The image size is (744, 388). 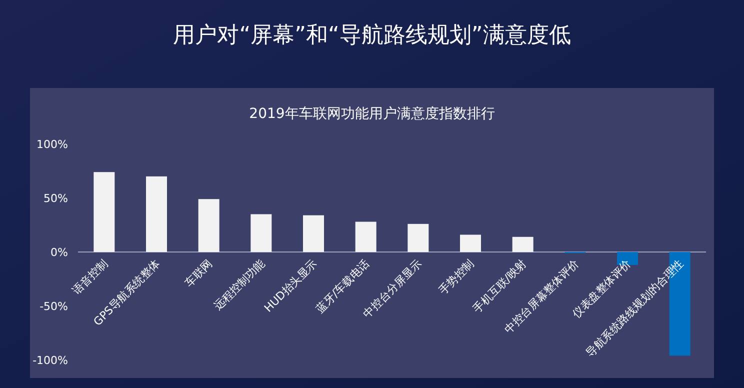 What do you see at coordinates (59, 252) in the screenshot?
I see `y-tick-label: 0%` at bounding box center [59, 252].